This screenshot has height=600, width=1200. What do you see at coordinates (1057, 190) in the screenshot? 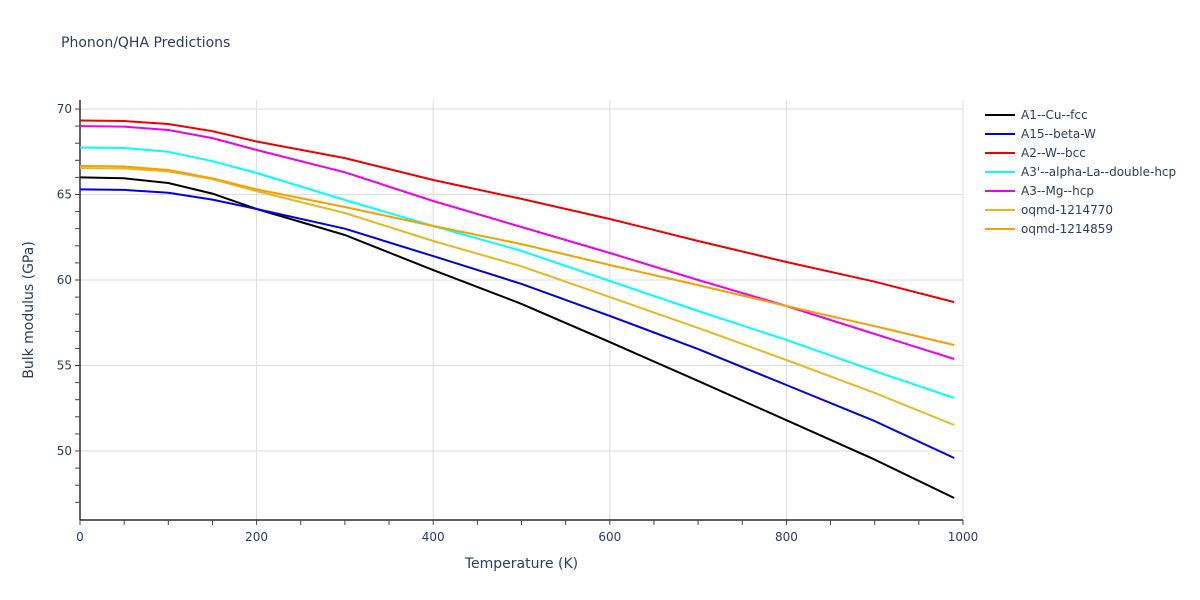
I see `legend-label: A3--Mg--hcp` at bounding box center [1057, 190].